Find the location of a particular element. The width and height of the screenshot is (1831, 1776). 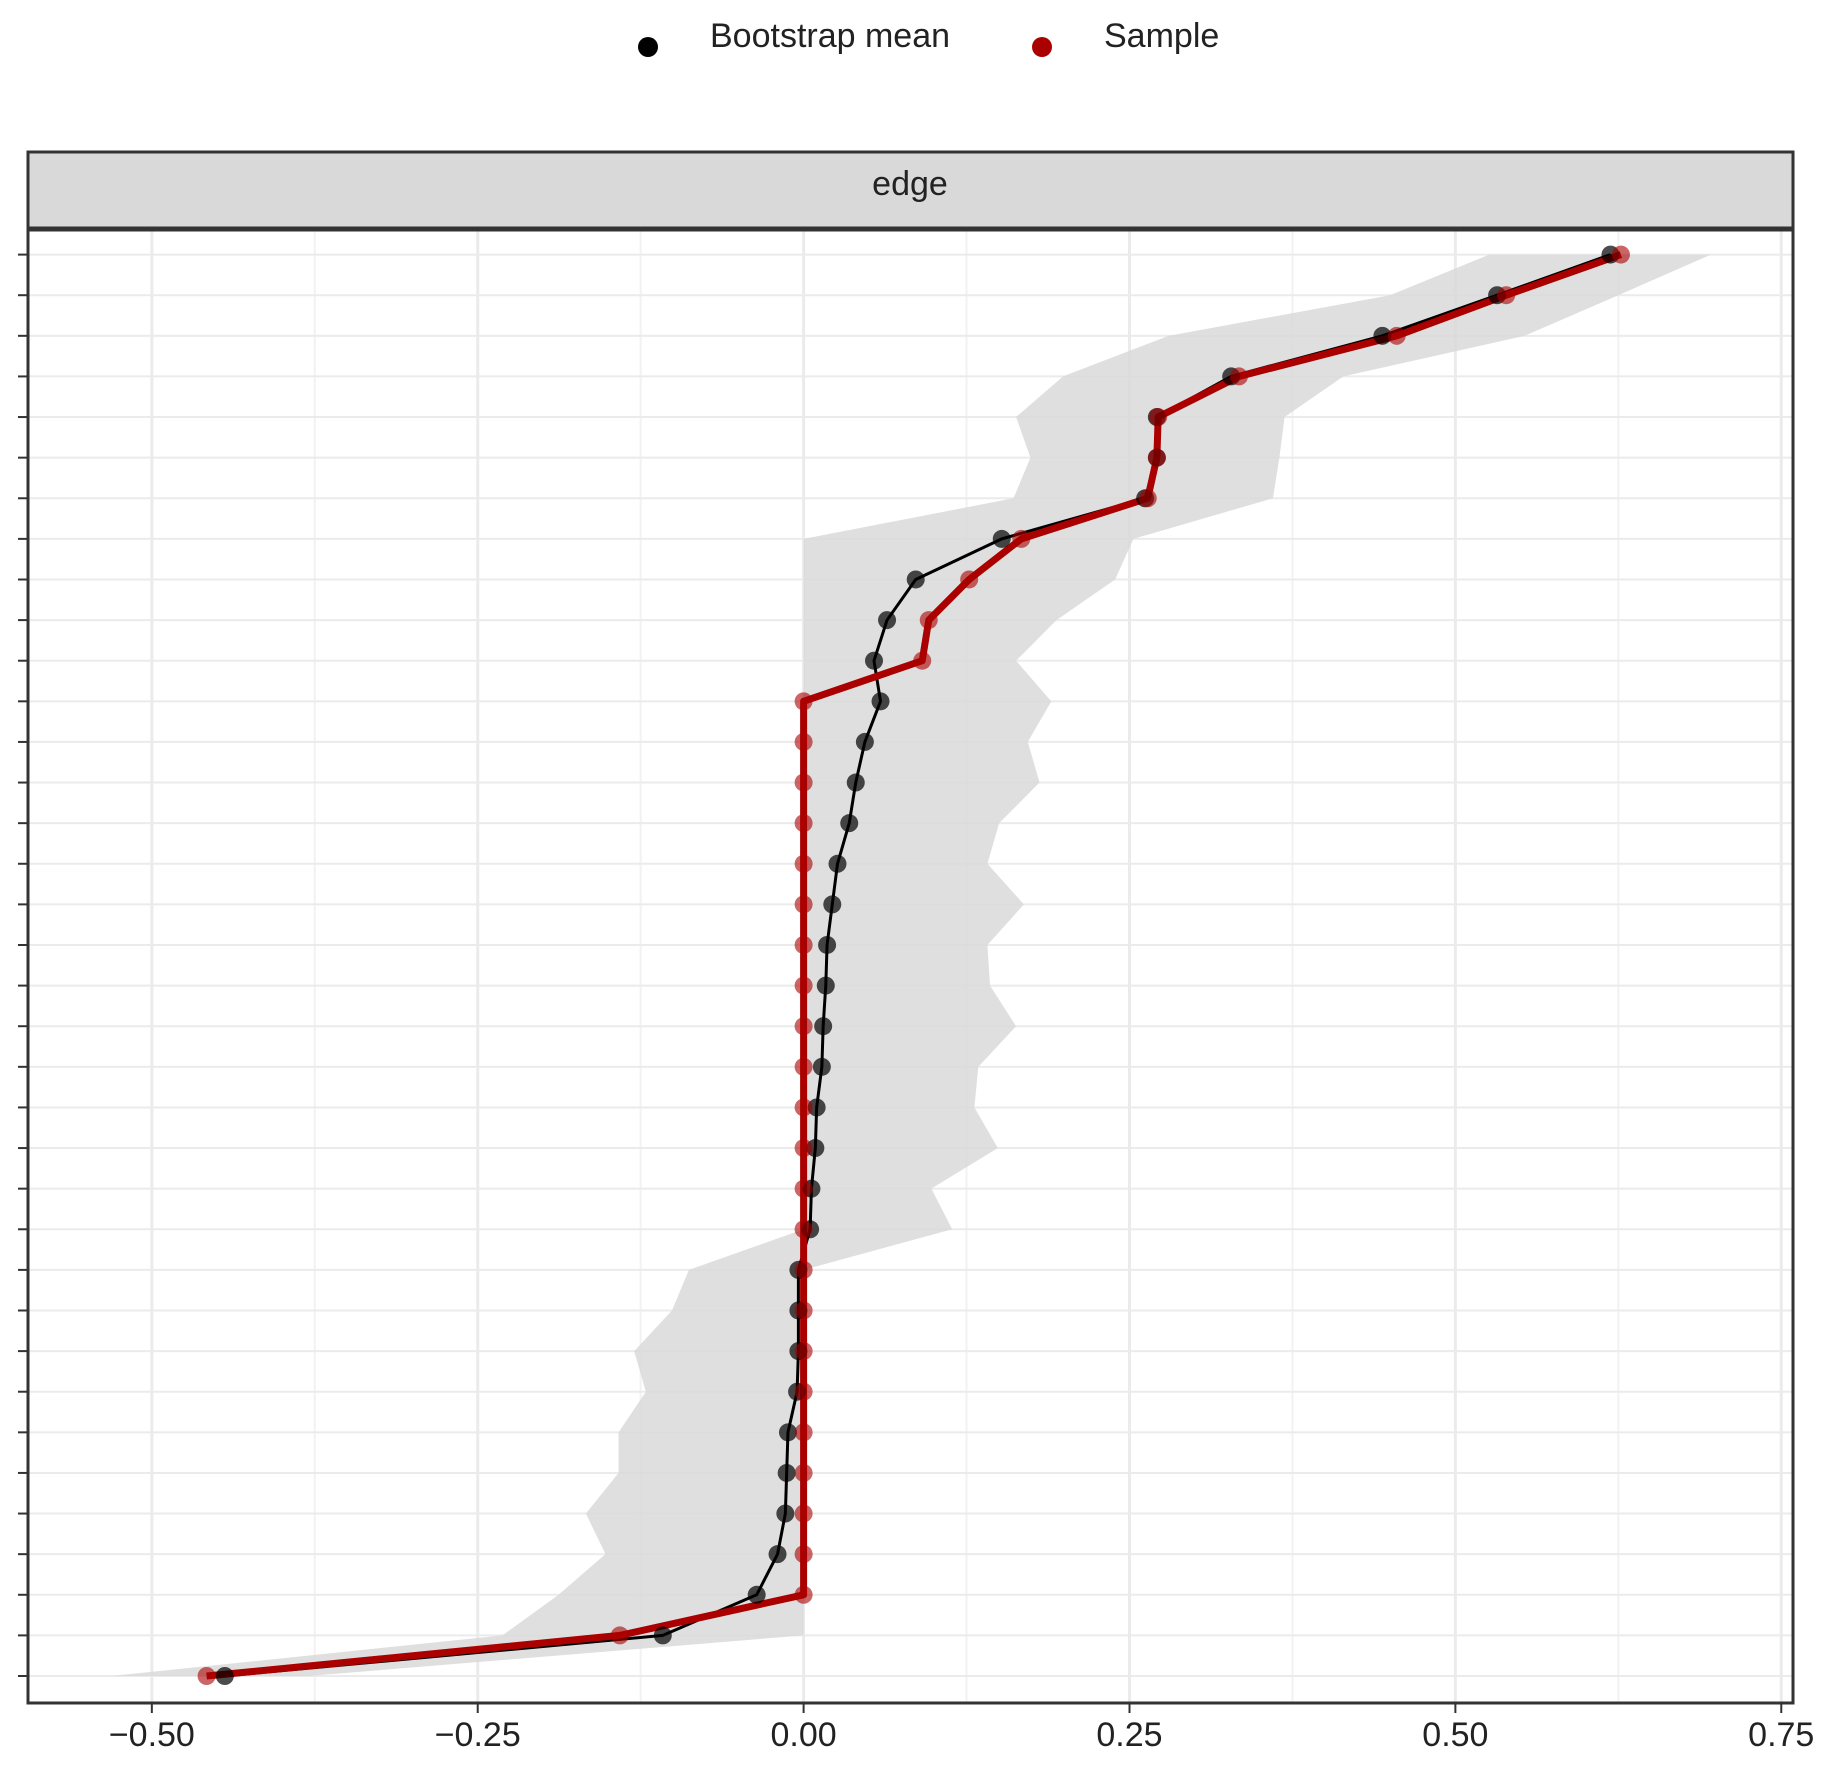

x-tick-label: 0.75 is located at coordinates (1781, 1735).